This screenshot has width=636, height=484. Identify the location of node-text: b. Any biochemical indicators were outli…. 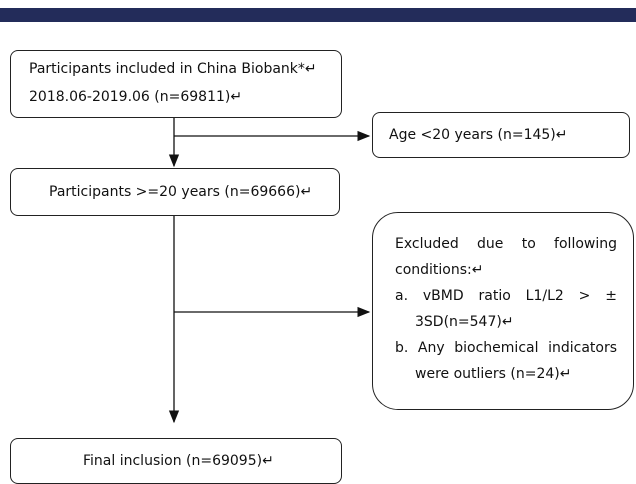
(506, 361).